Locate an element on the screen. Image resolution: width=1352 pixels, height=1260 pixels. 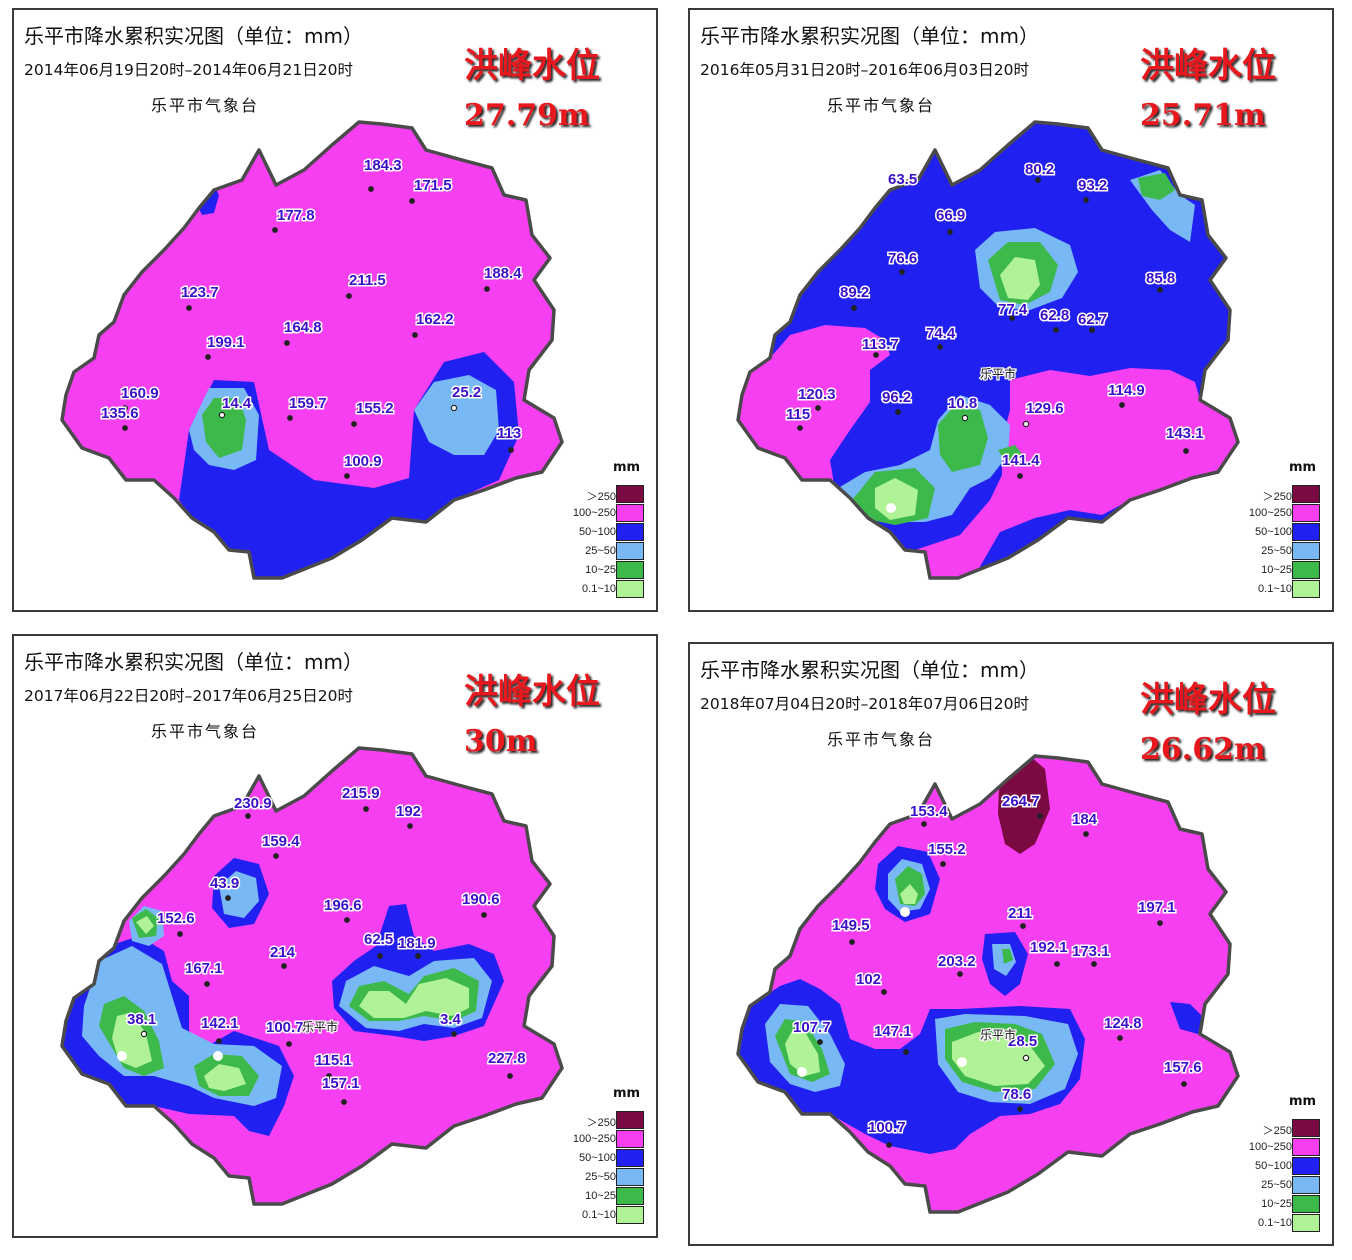
rainfall-value: 3.4 is located at coordinates (451, 1019).